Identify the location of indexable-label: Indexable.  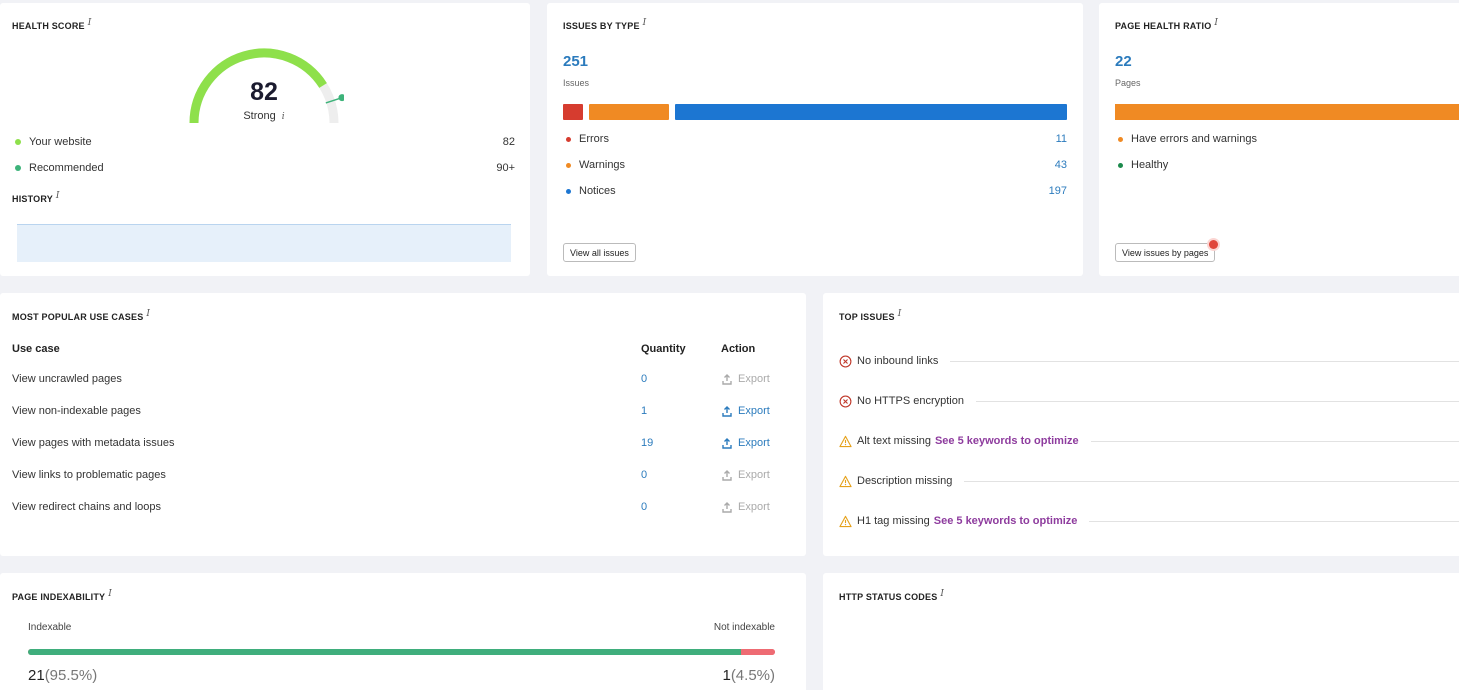
(50, 627).